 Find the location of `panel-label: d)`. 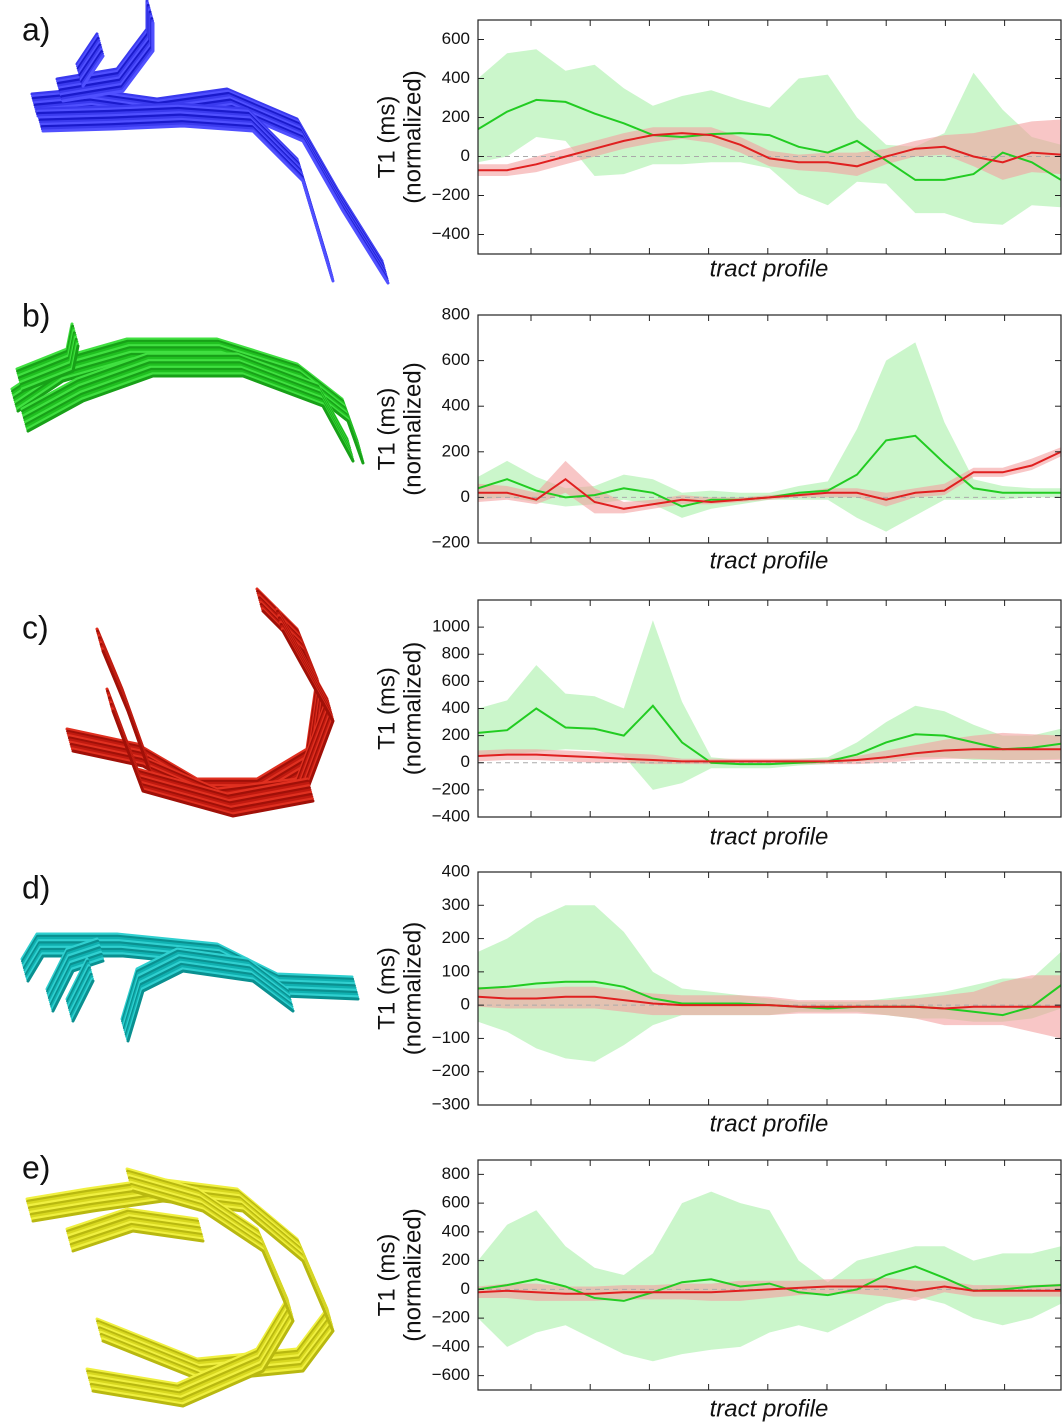

panel-label: d) is located at coordinates (36, 887).